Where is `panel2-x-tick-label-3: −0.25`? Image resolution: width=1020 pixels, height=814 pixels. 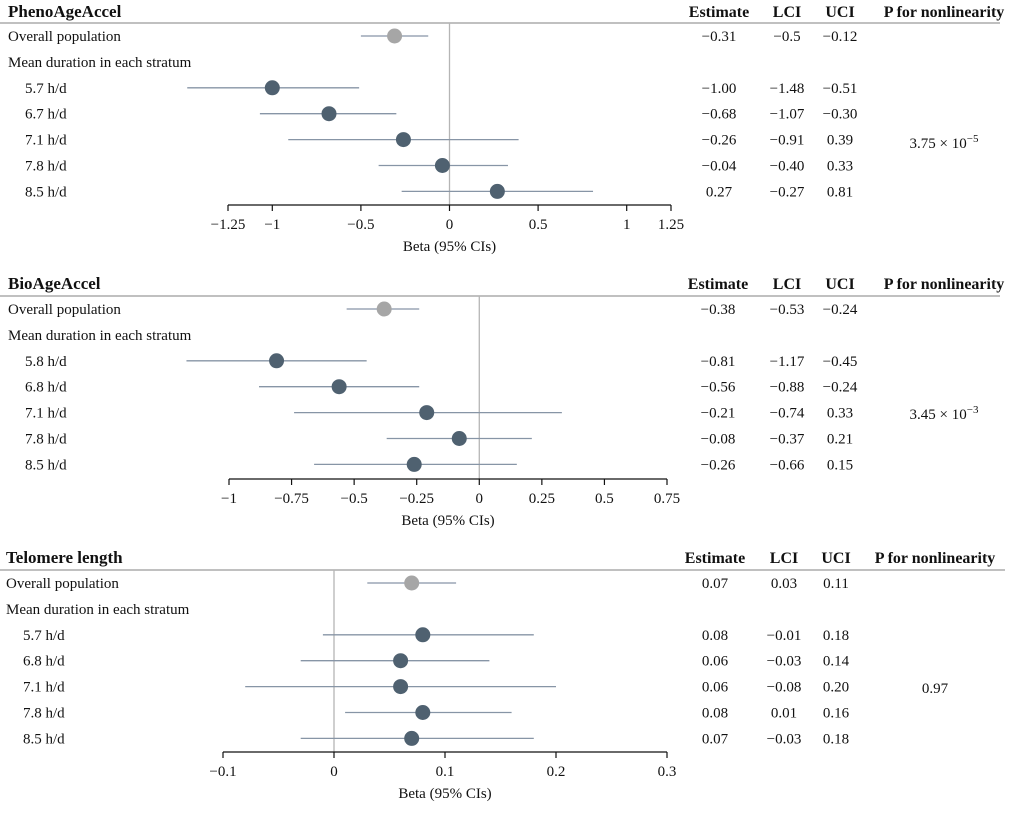 panel2-x-tick-label-3: −0.25 is located at coordinates (416, 499).